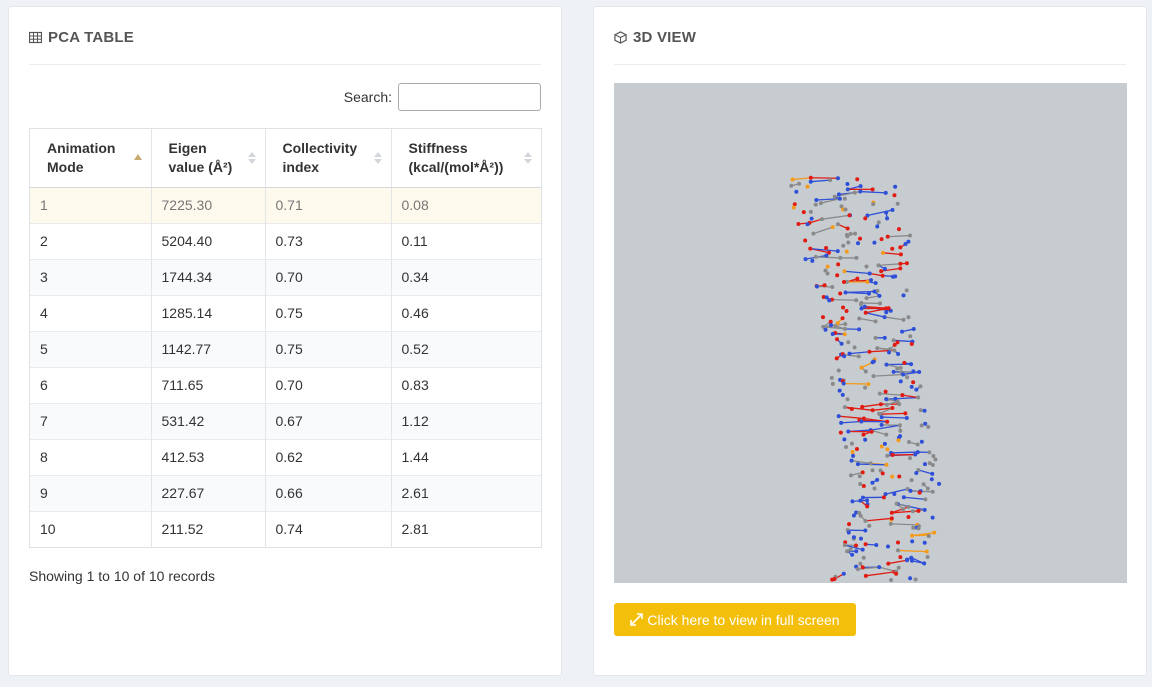 The width and height of the screenshot is (1152, 687). Describe the element at coordinates (208, 528) in the screenshot. I see `table-cell: 211.52` at that location.